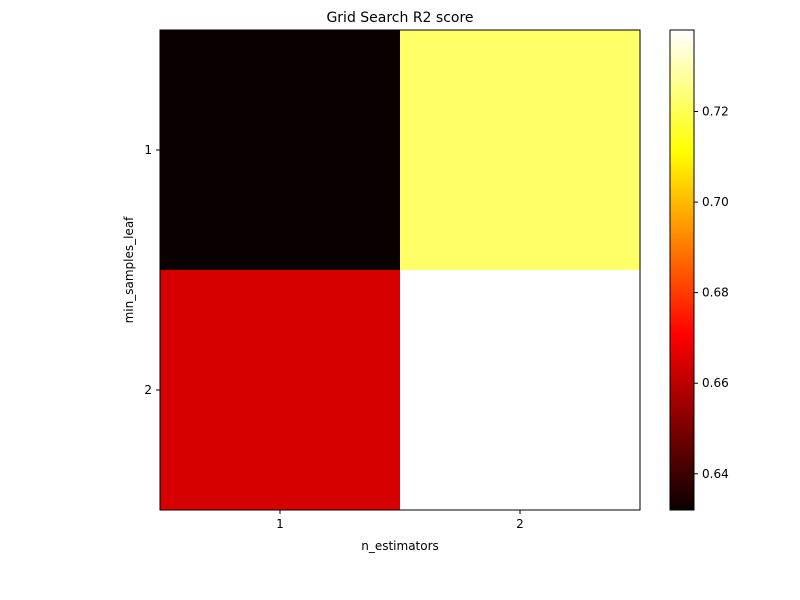  I want to click on y-tick-label: 2, so click(148, 390).